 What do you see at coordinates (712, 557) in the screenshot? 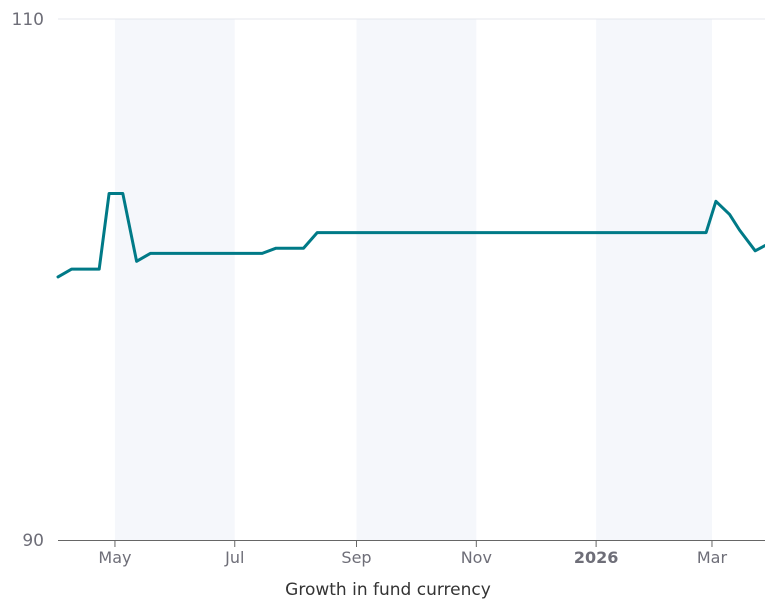
I see `x-tick-label-5: Mar` at bounding box center [712, 557].